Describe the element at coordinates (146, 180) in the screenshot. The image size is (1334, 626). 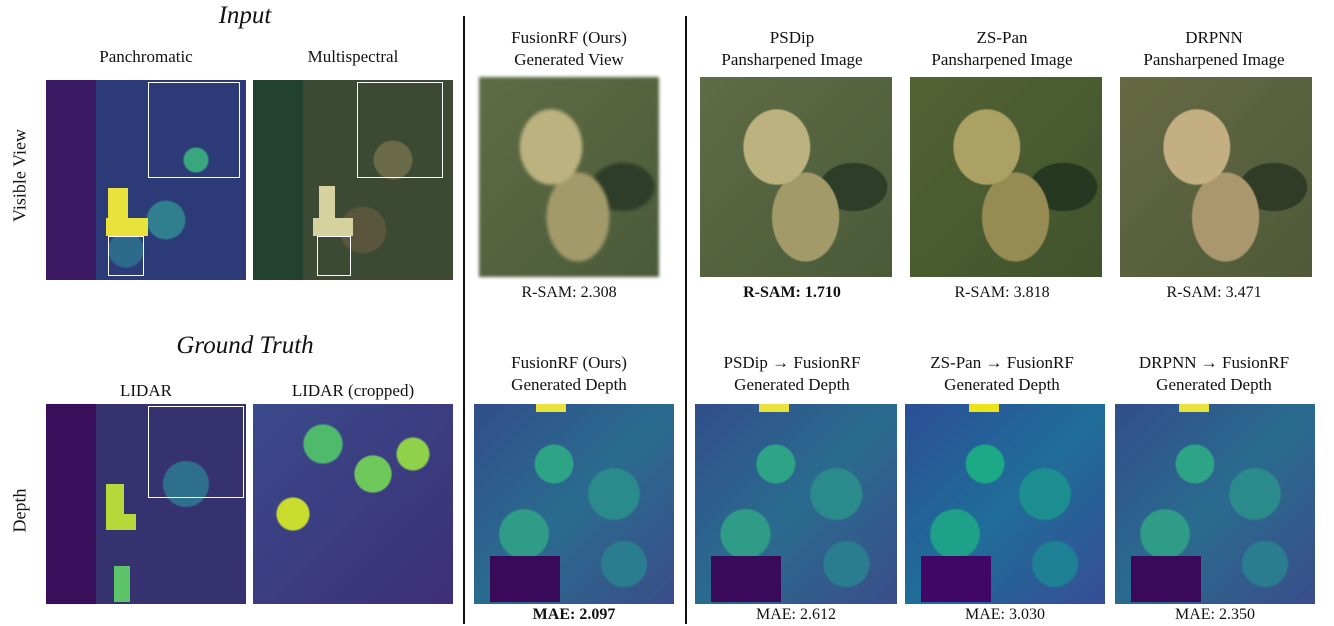
I see `panchromatic-image` at that location.